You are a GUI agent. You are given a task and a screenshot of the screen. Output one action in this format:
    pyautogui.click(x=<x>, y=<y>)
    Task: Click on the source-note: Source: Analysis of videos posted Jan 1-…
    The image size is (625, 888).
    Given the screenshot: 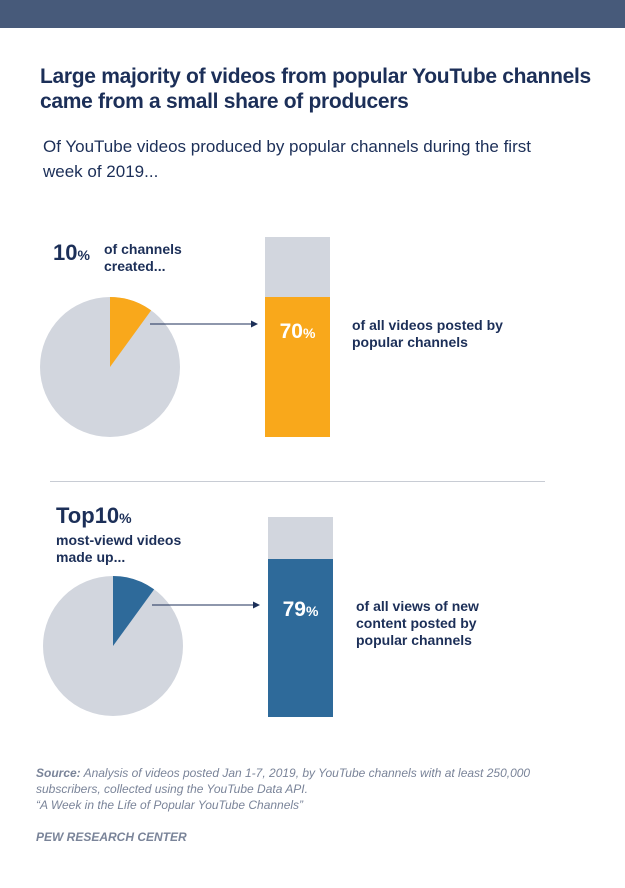 What is the action you would take?
    pyautogui.click(x=283, y=789)
    